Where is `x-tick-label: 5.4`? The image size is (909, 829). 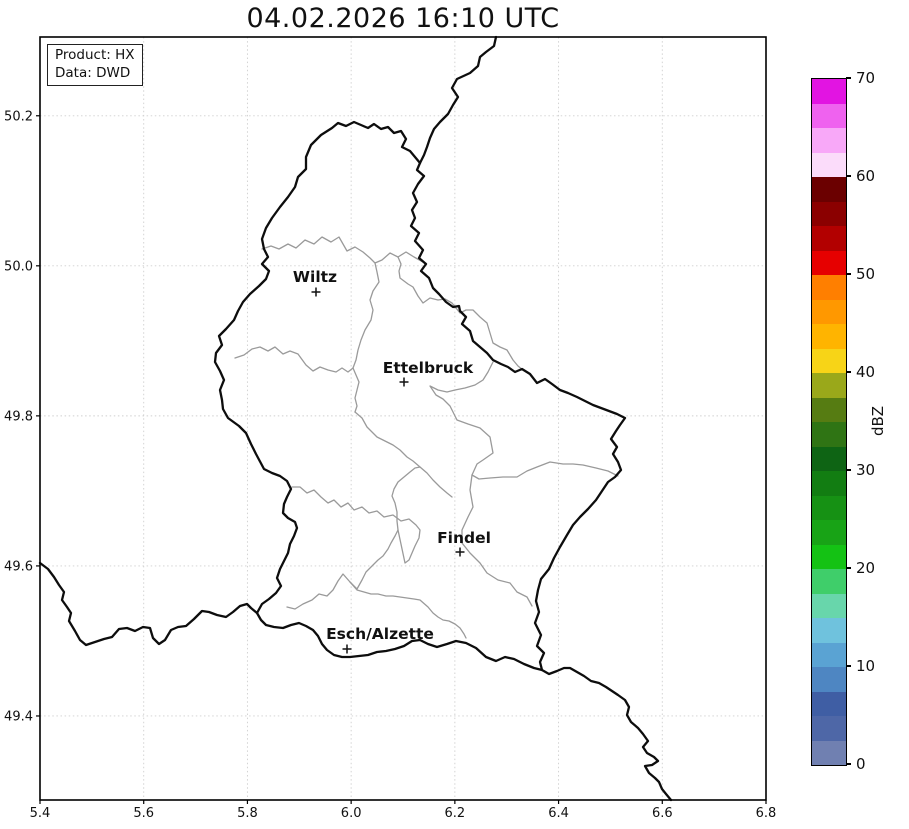
x-tick-label: 5.4 is located at coordinates (40, 813).